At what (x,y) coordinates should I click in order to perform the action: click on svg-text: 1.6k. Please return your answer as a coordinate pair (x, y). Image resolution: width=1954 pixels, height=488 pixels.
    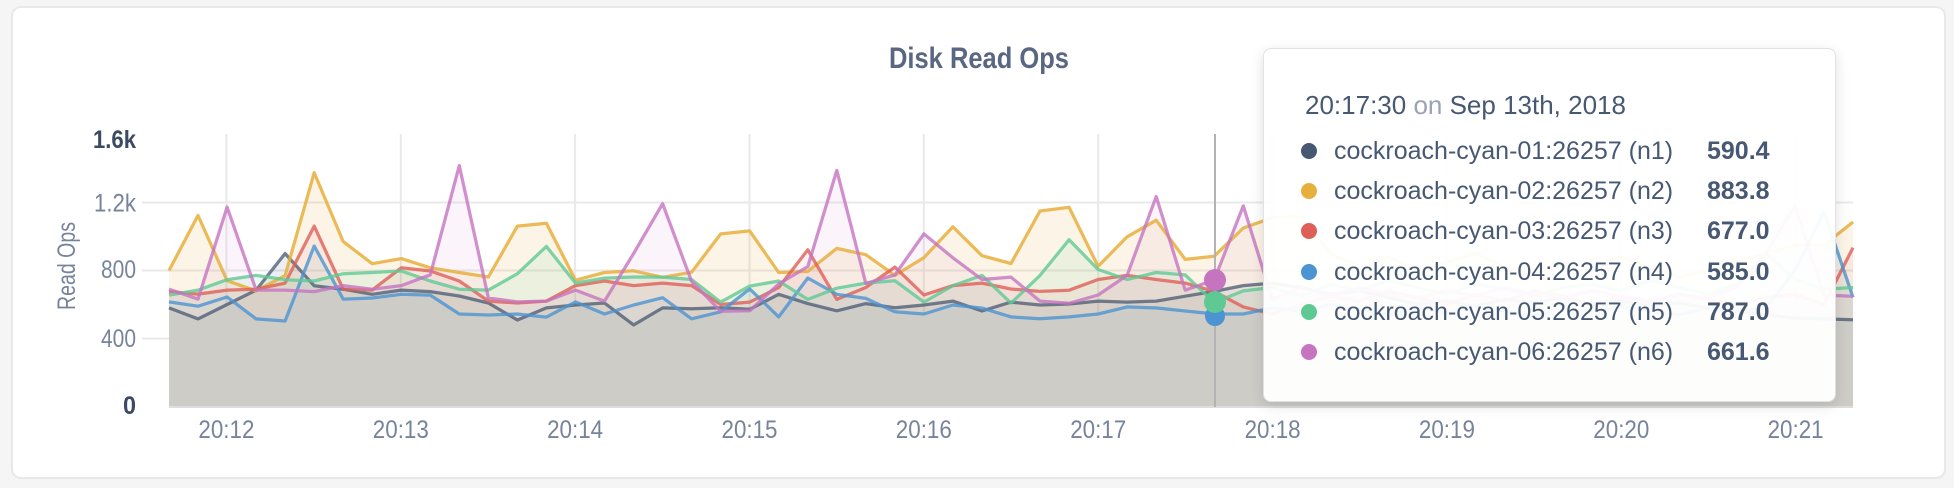
    Looking at the image, I should click on (114, 140).